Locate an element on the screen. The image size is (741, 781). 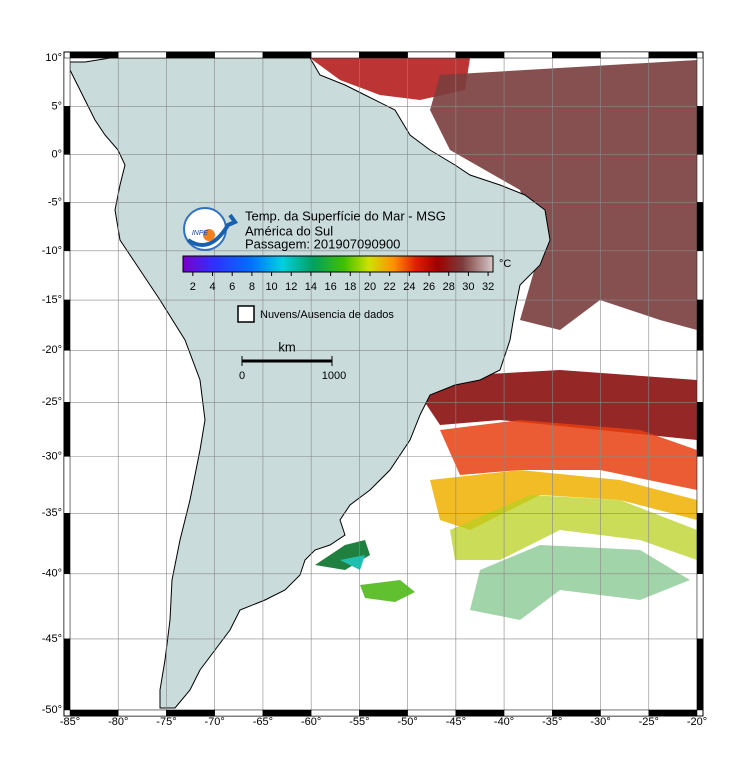
x-tick-label: -75° is located at coordinates (166, 722).